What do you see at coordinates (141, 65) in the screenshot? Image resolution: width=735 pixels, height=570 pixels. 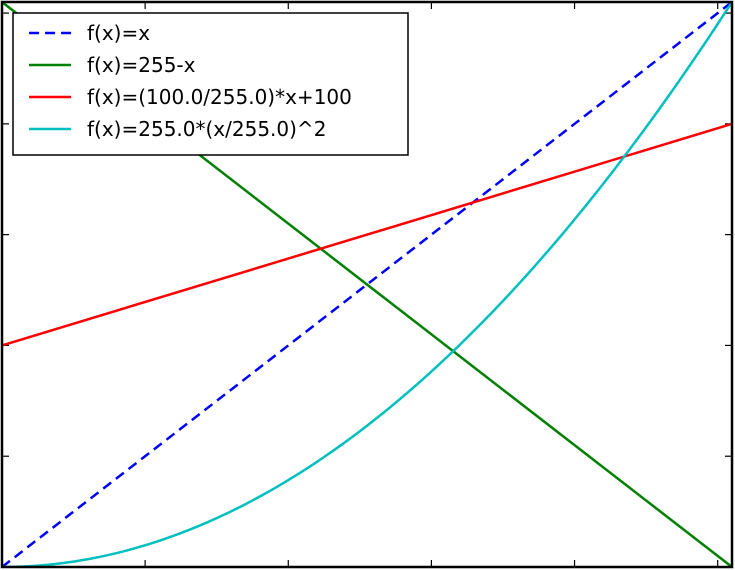 I see `legend-label-1: f(x)=255-x` at bounding box center [141, 65].